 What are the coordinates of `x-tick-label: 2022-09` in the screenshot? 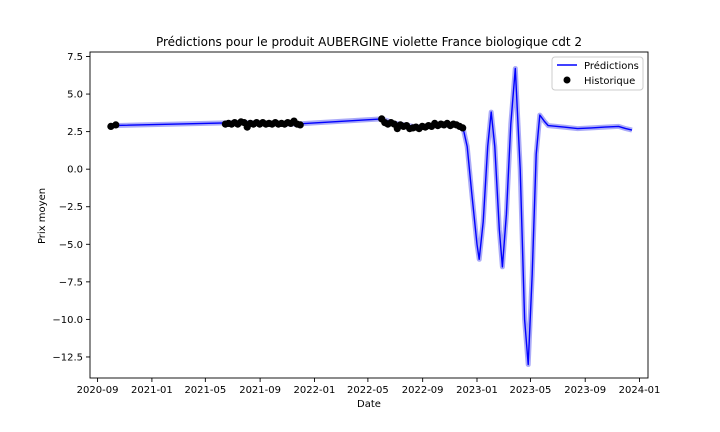 It's located at (423, 390).